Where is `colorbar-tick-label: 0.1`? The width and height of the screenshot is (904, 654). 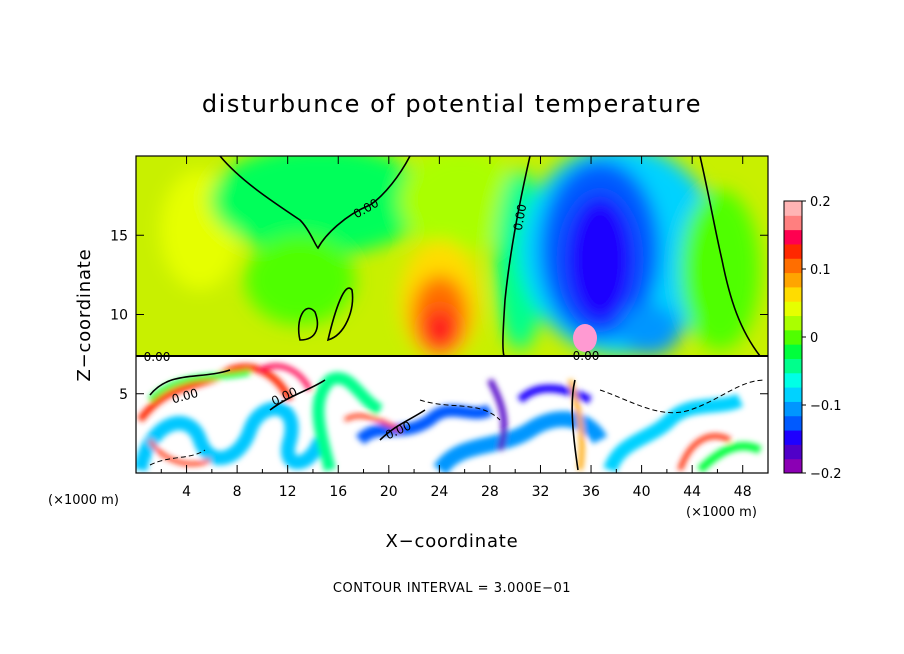 colorbar-tick-label: 0.1 is located at coordinates (820, 270).